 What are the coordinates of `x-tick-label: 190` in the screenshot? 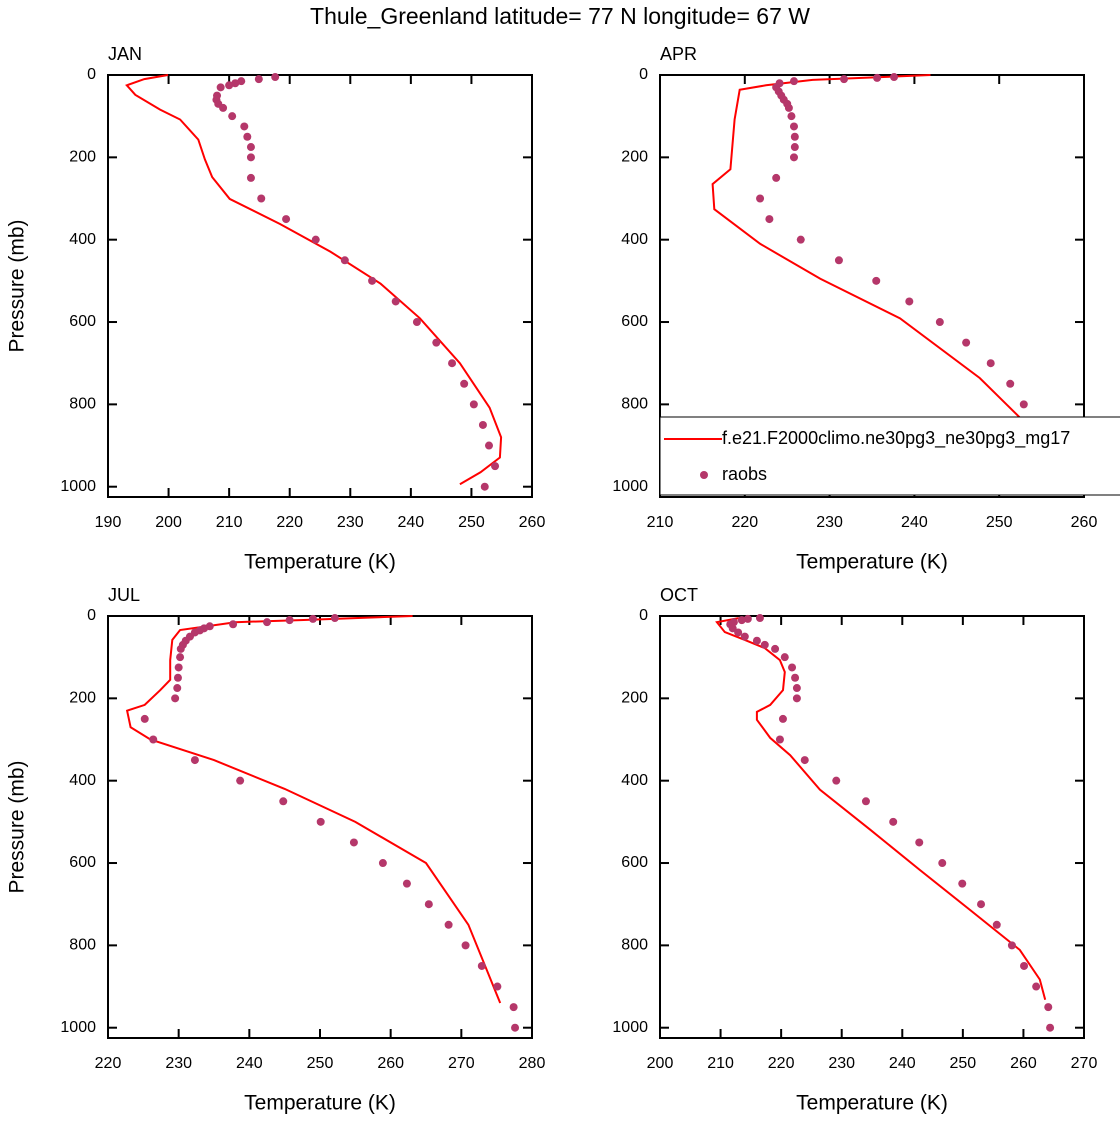 It's located at (108, 522).